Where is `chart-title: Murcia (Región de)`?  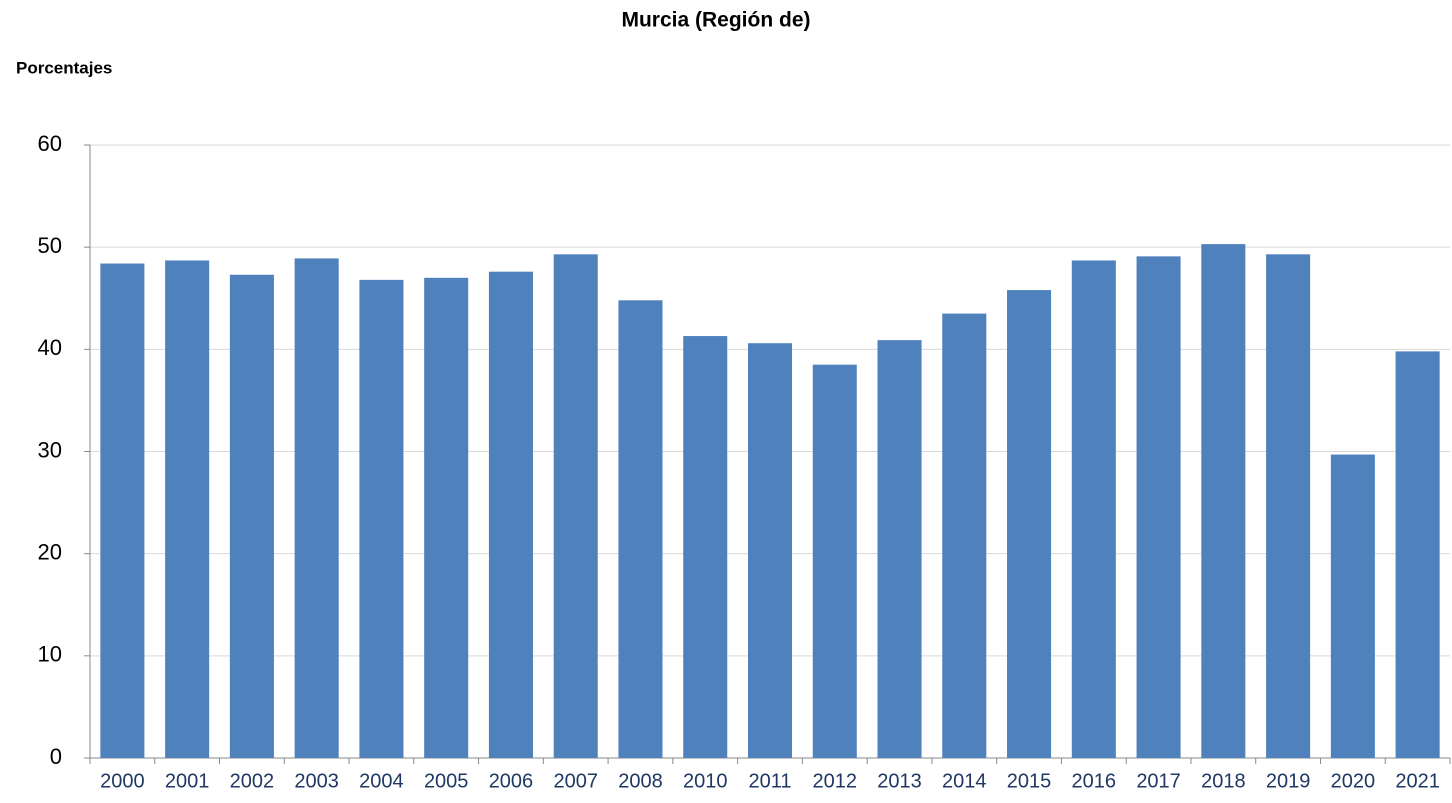 chart-title: Murcia (Región de) is located at coordinates (715, 20).